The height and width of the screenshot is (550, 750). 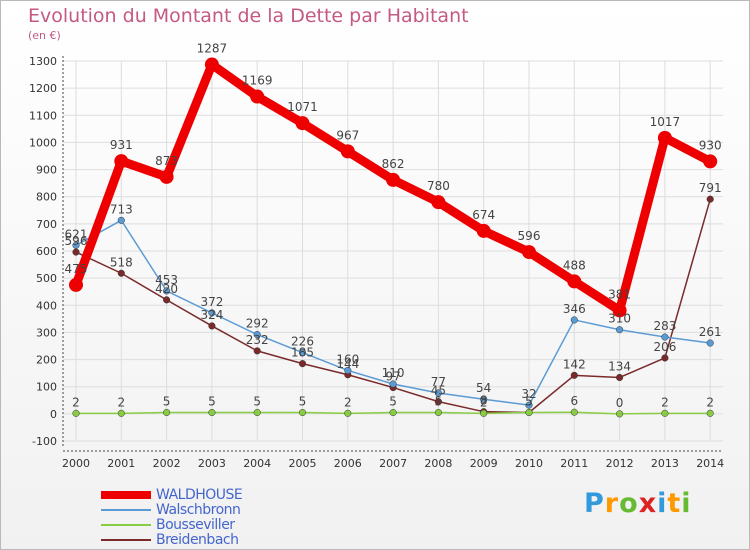 What do you see at coordinates (574, 401) in the screenshot?
I see `data-label-bousseviller: 6` at bounding box center [574, 401].